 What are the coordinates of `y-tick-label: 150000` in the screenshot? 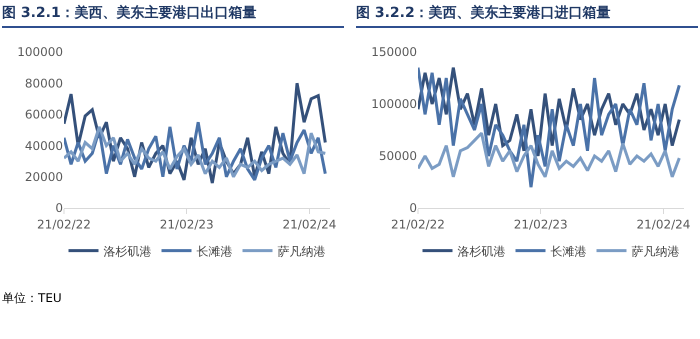 It's located at (394, 52).